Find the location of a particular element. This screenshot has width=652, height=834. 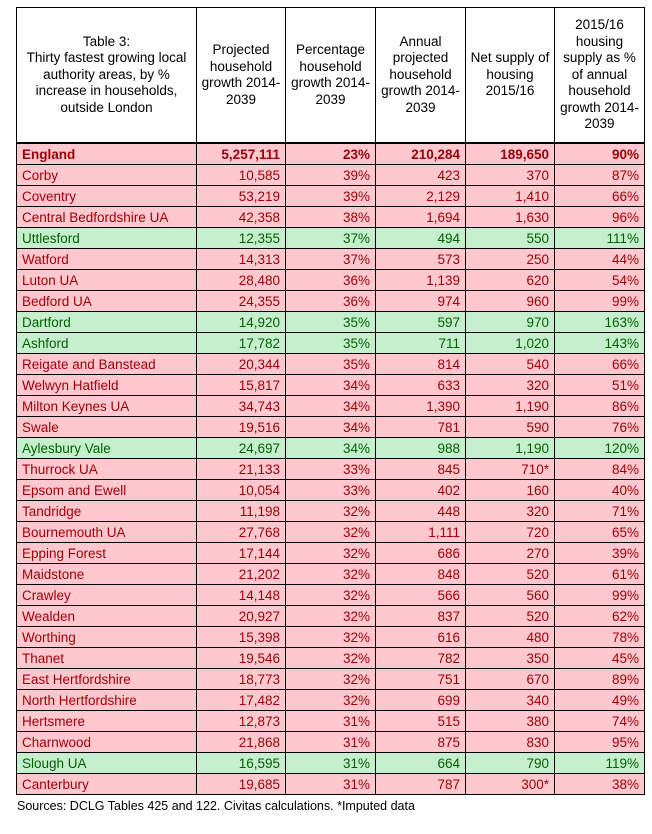

value-cell: 49% is located at coordinates (599, 700).